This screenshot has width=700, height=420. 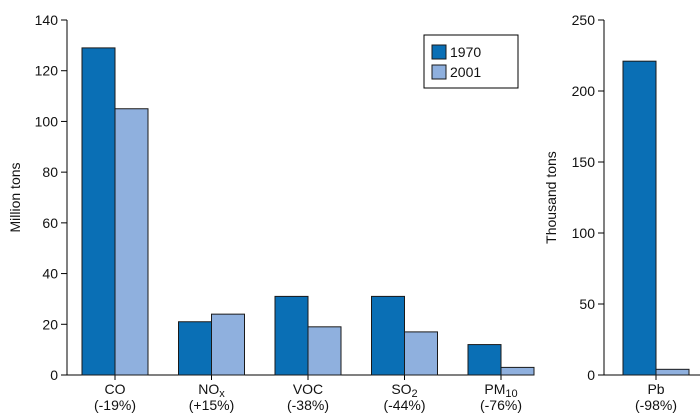 I want to click on legend-label-1970: 1970, so click(x=465, y=52).